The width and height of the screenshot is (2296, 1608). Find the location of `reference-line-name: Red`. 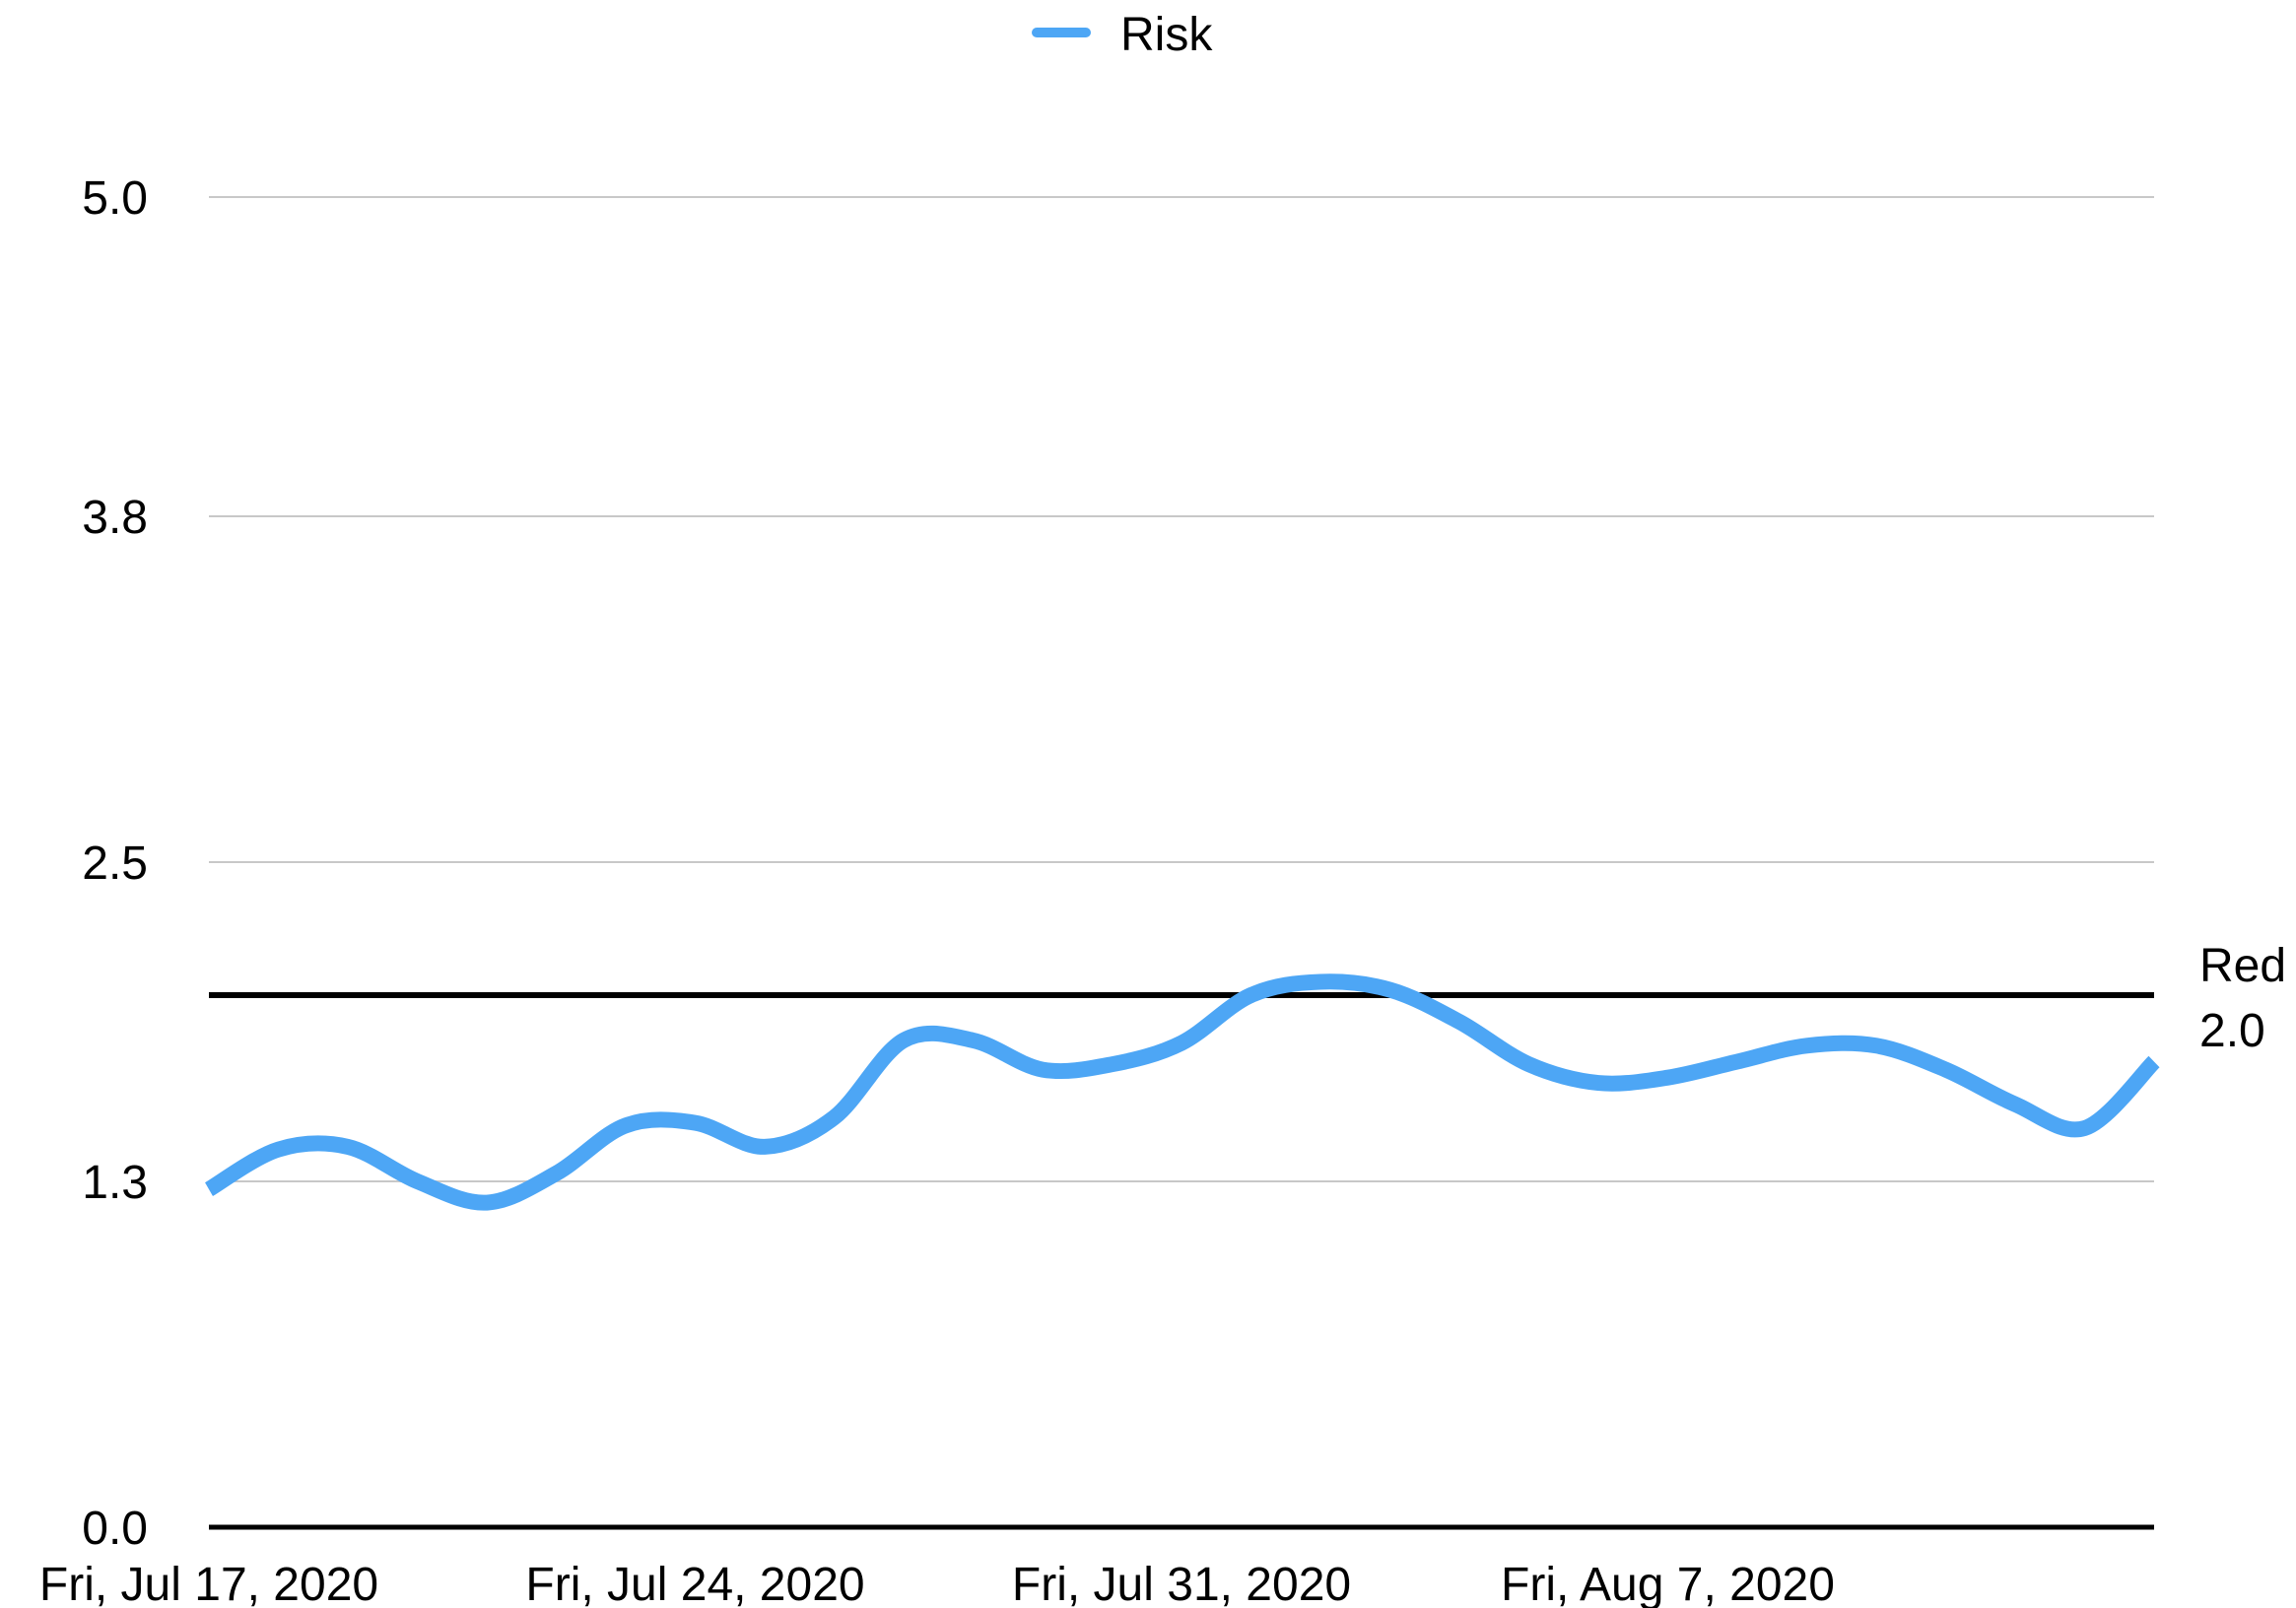

reference-line-name: Red is located at coordinates (2242, 966).